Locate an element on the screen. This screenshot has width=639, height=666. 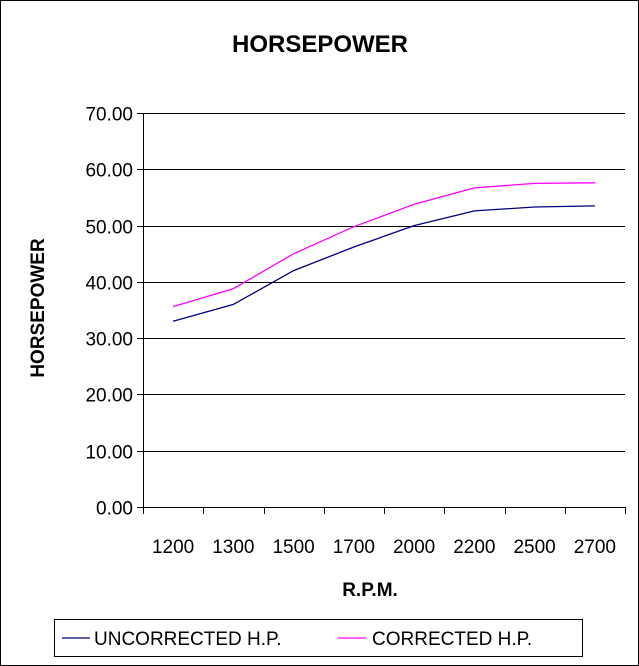
y-tick-label-0: 0.00 is located at coordinates (114, 509).